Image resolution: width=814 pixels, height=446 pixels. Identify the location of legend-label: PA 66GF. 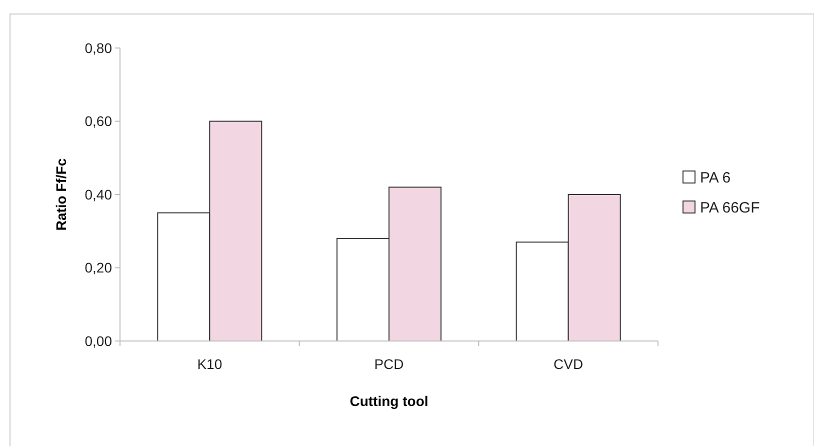
(730, 207).